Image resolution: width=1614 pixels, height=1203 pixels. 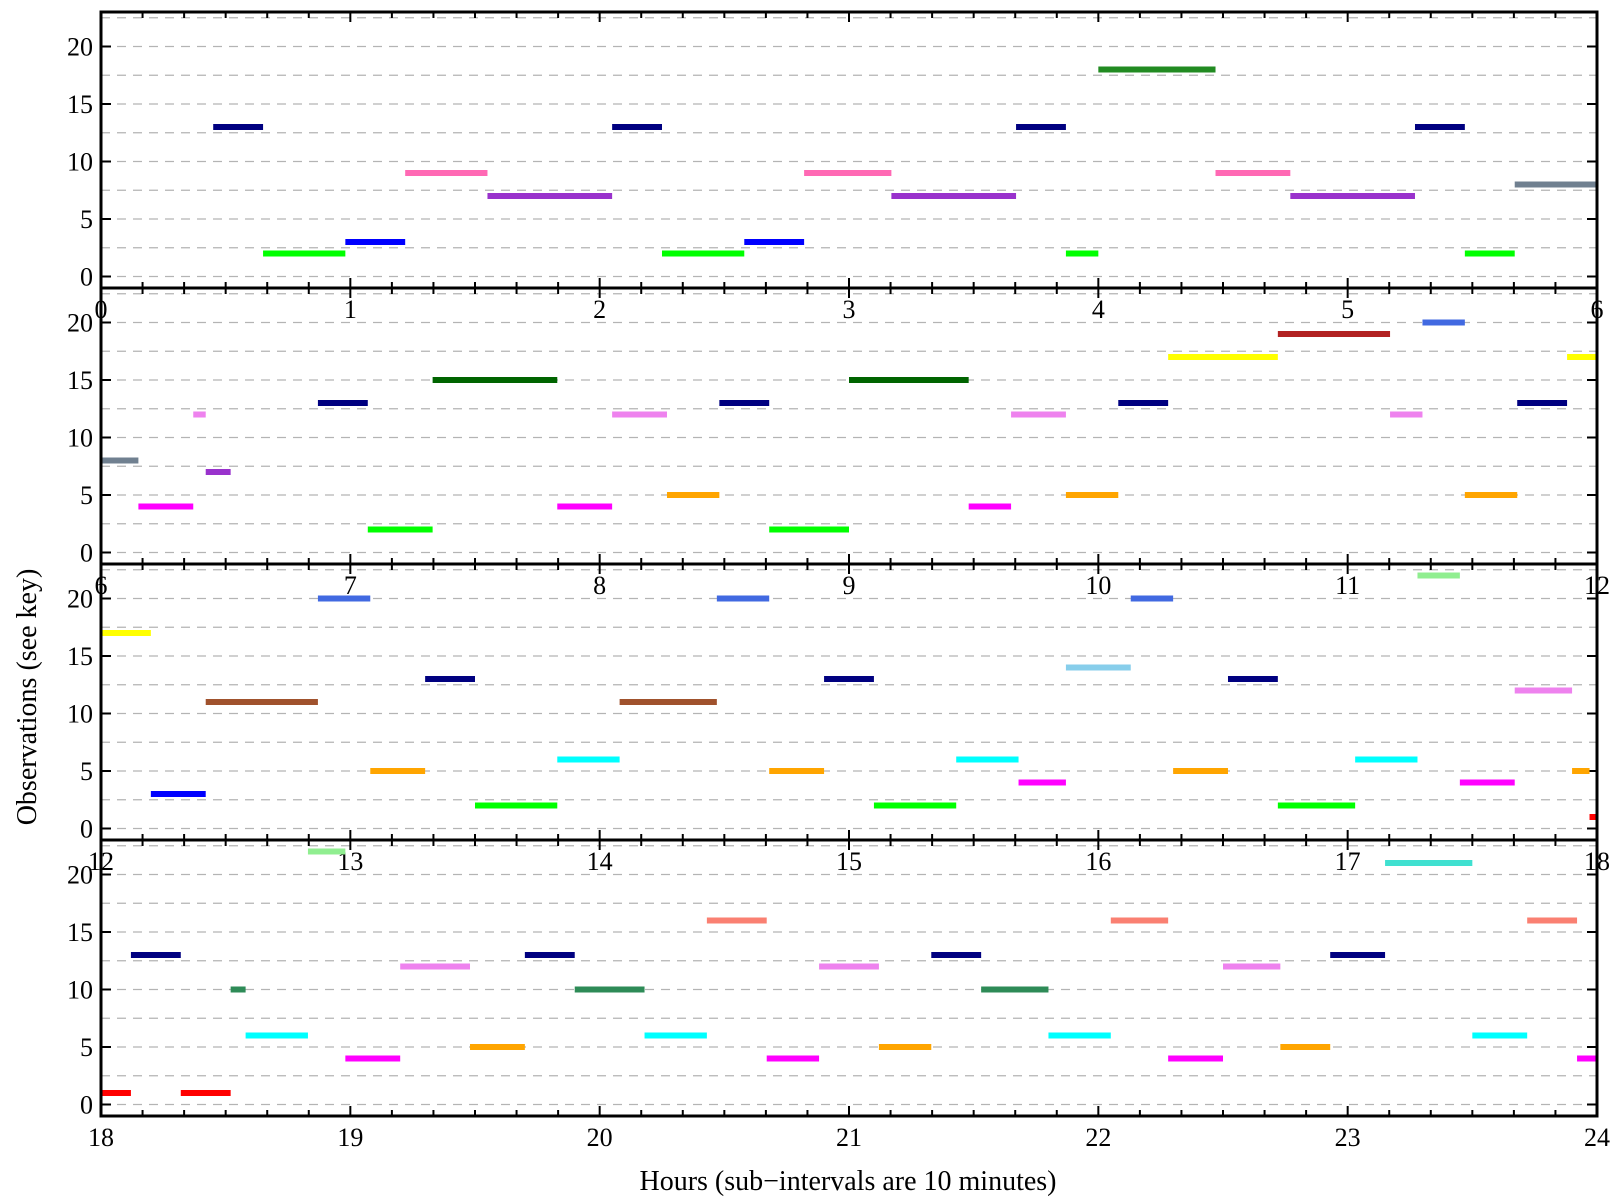 I want to click on x-tick-label: 16, so click(x=1098, y=861).